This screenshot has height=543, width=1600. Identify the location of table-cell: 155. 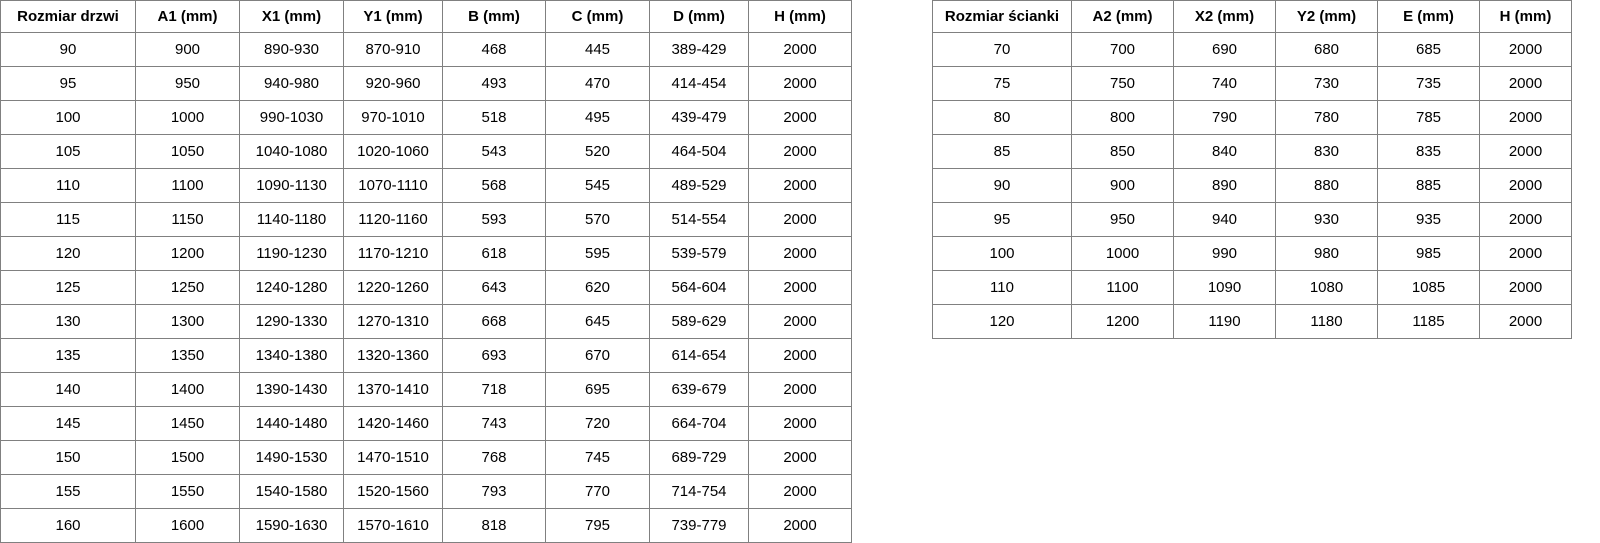
(68, 491).